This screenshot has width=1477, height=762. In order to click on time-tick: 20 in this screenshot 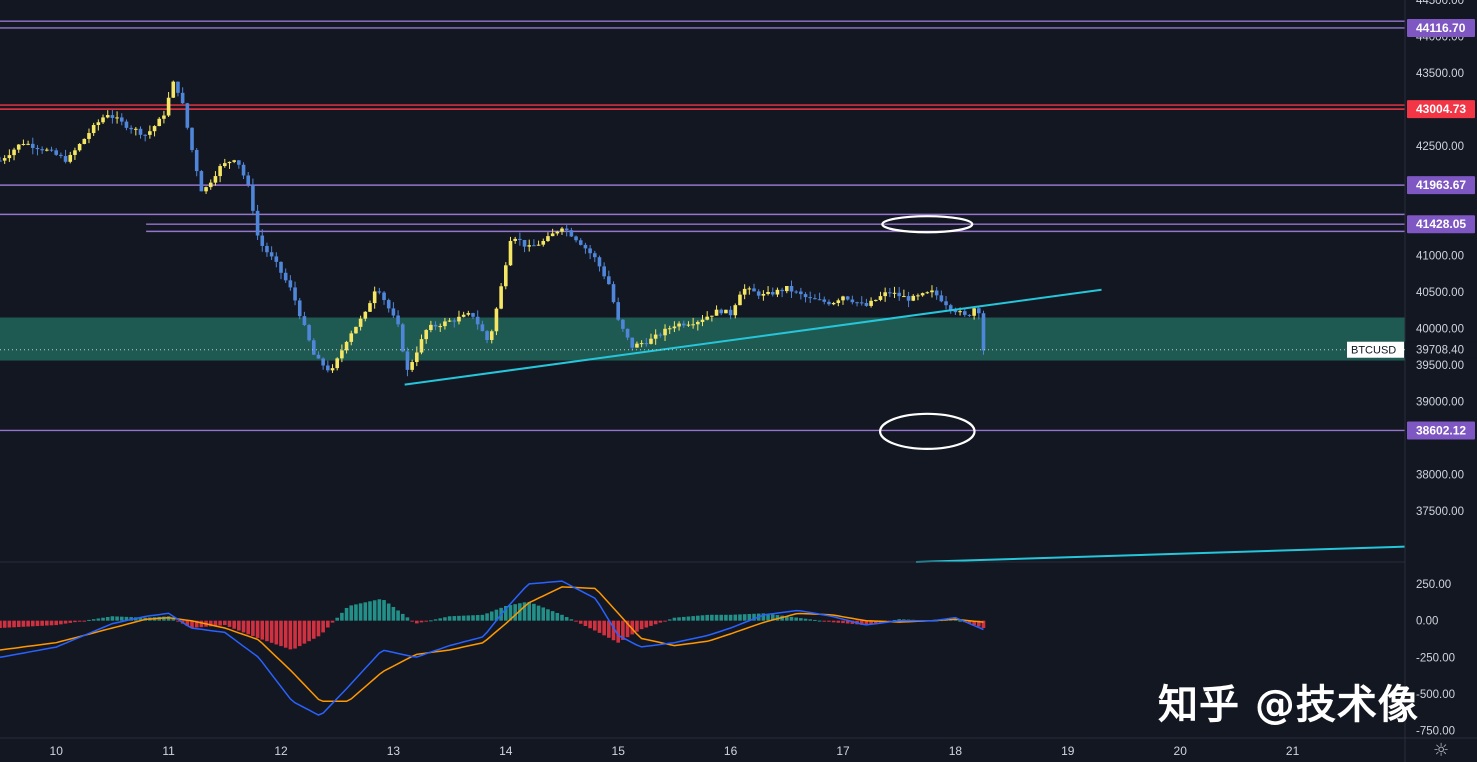, I will do `click(1181, 751)`.